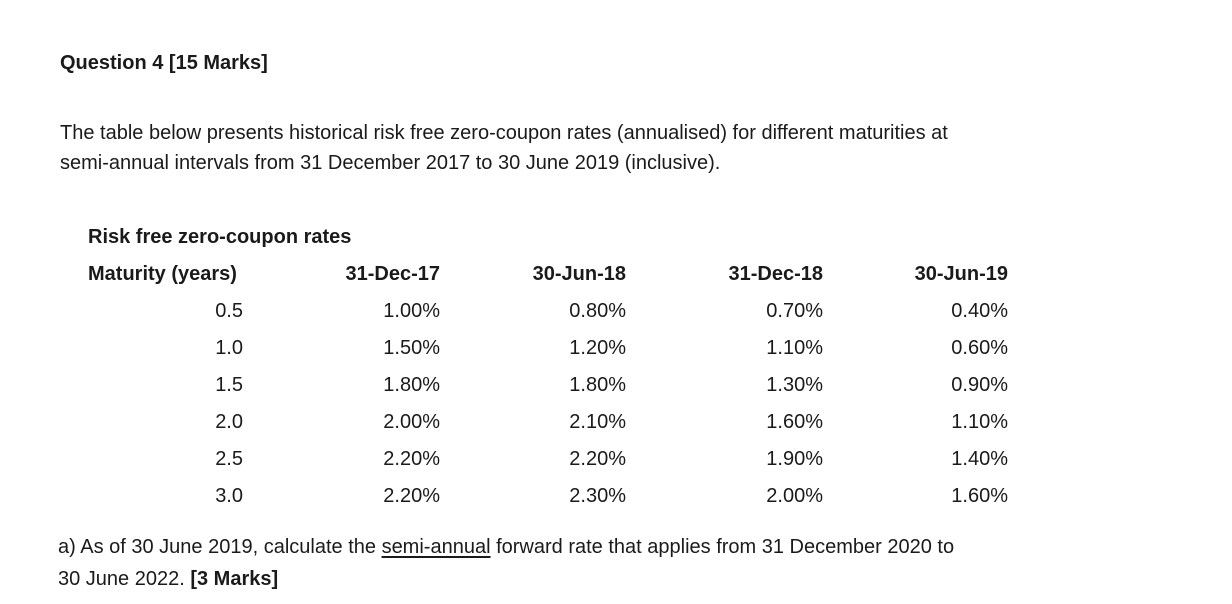 Image resolution: width=1232 pixels, height=604 pixels. I want to click on question-heading: Question 4 [15 Marks], so click(164, 63).